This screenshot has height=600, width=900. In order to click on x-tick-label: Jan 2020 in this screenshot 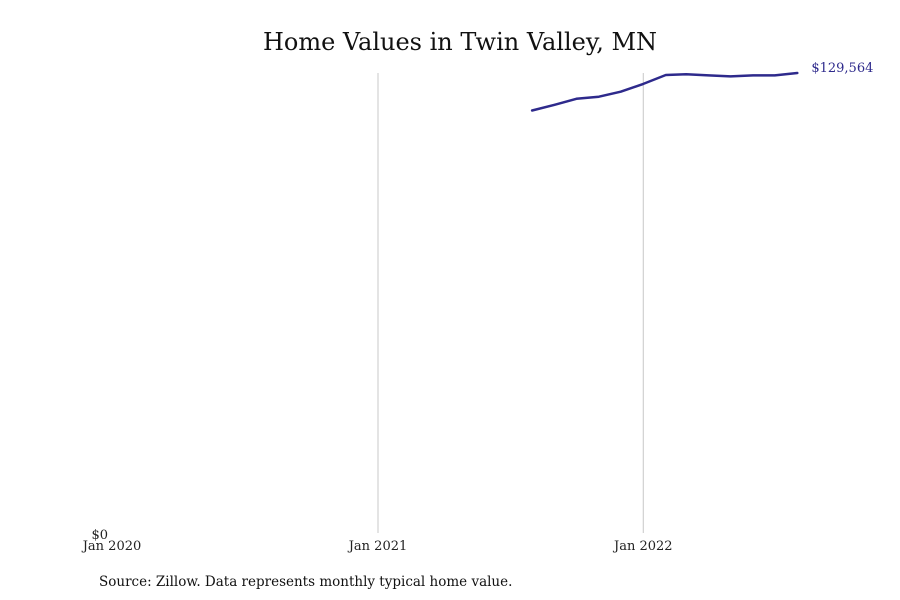, I will do `click(111, 546)`.